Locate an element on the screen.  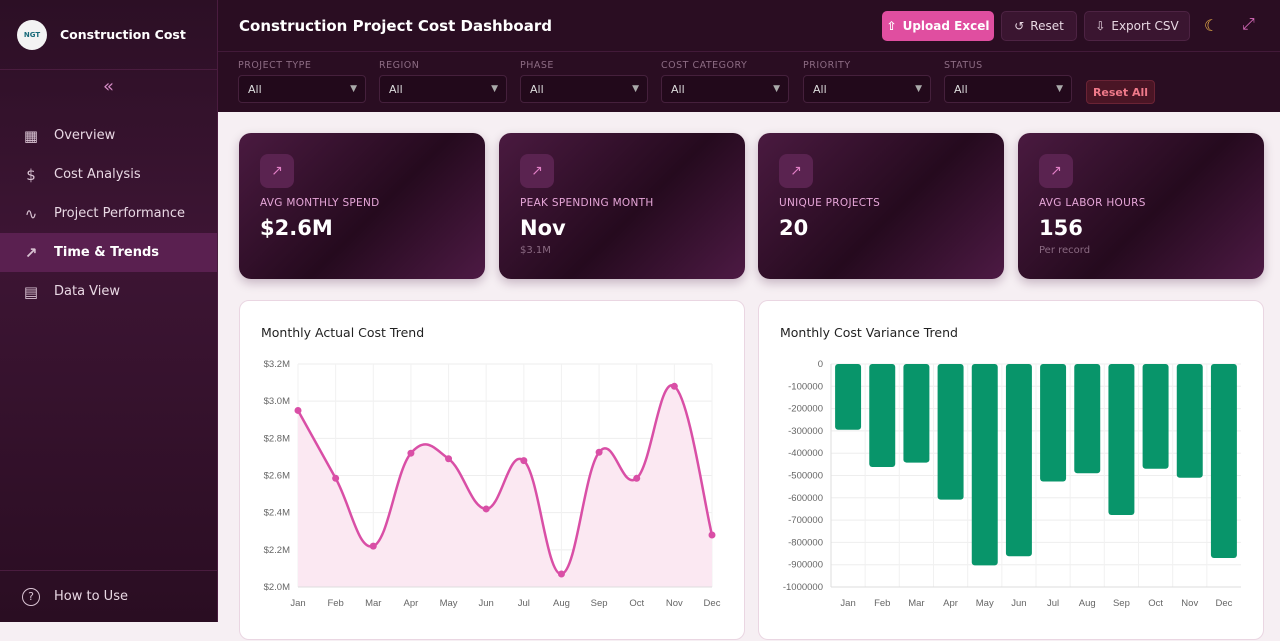
y-tick-label: -200000 is located at coordinates (805, 409).